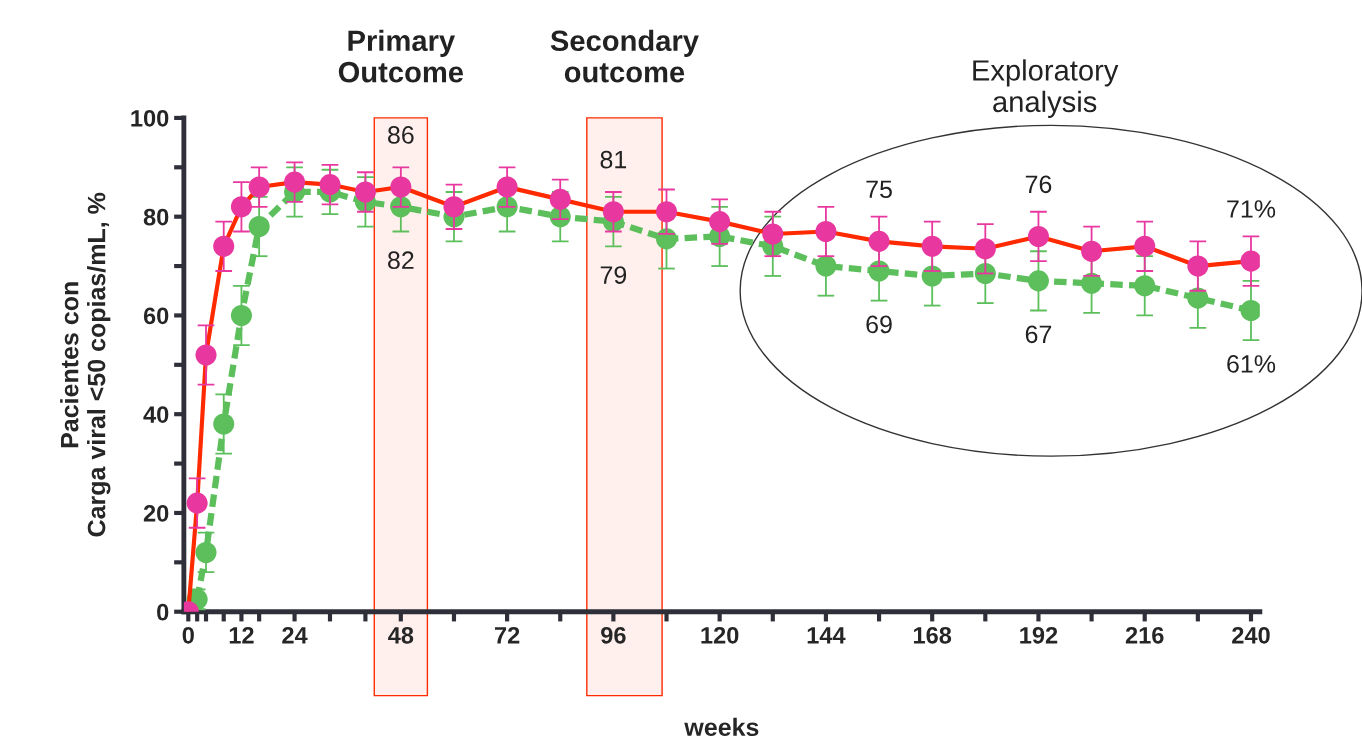  What do you see at coordinates (1038, 334) in the screenshot?
I see `annotation: 67` at bounding box center [1038, 334].